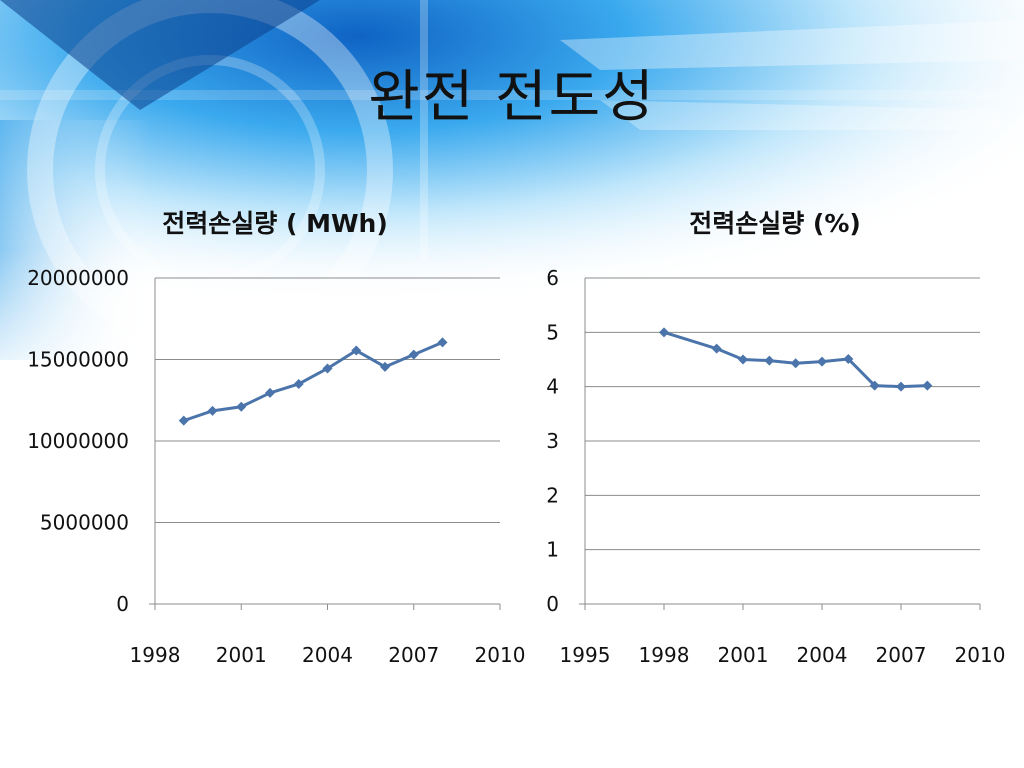  Describe the element at coordinates (84, 523) in the screenshot. I see `y-tick-label: 5000000` at that location.